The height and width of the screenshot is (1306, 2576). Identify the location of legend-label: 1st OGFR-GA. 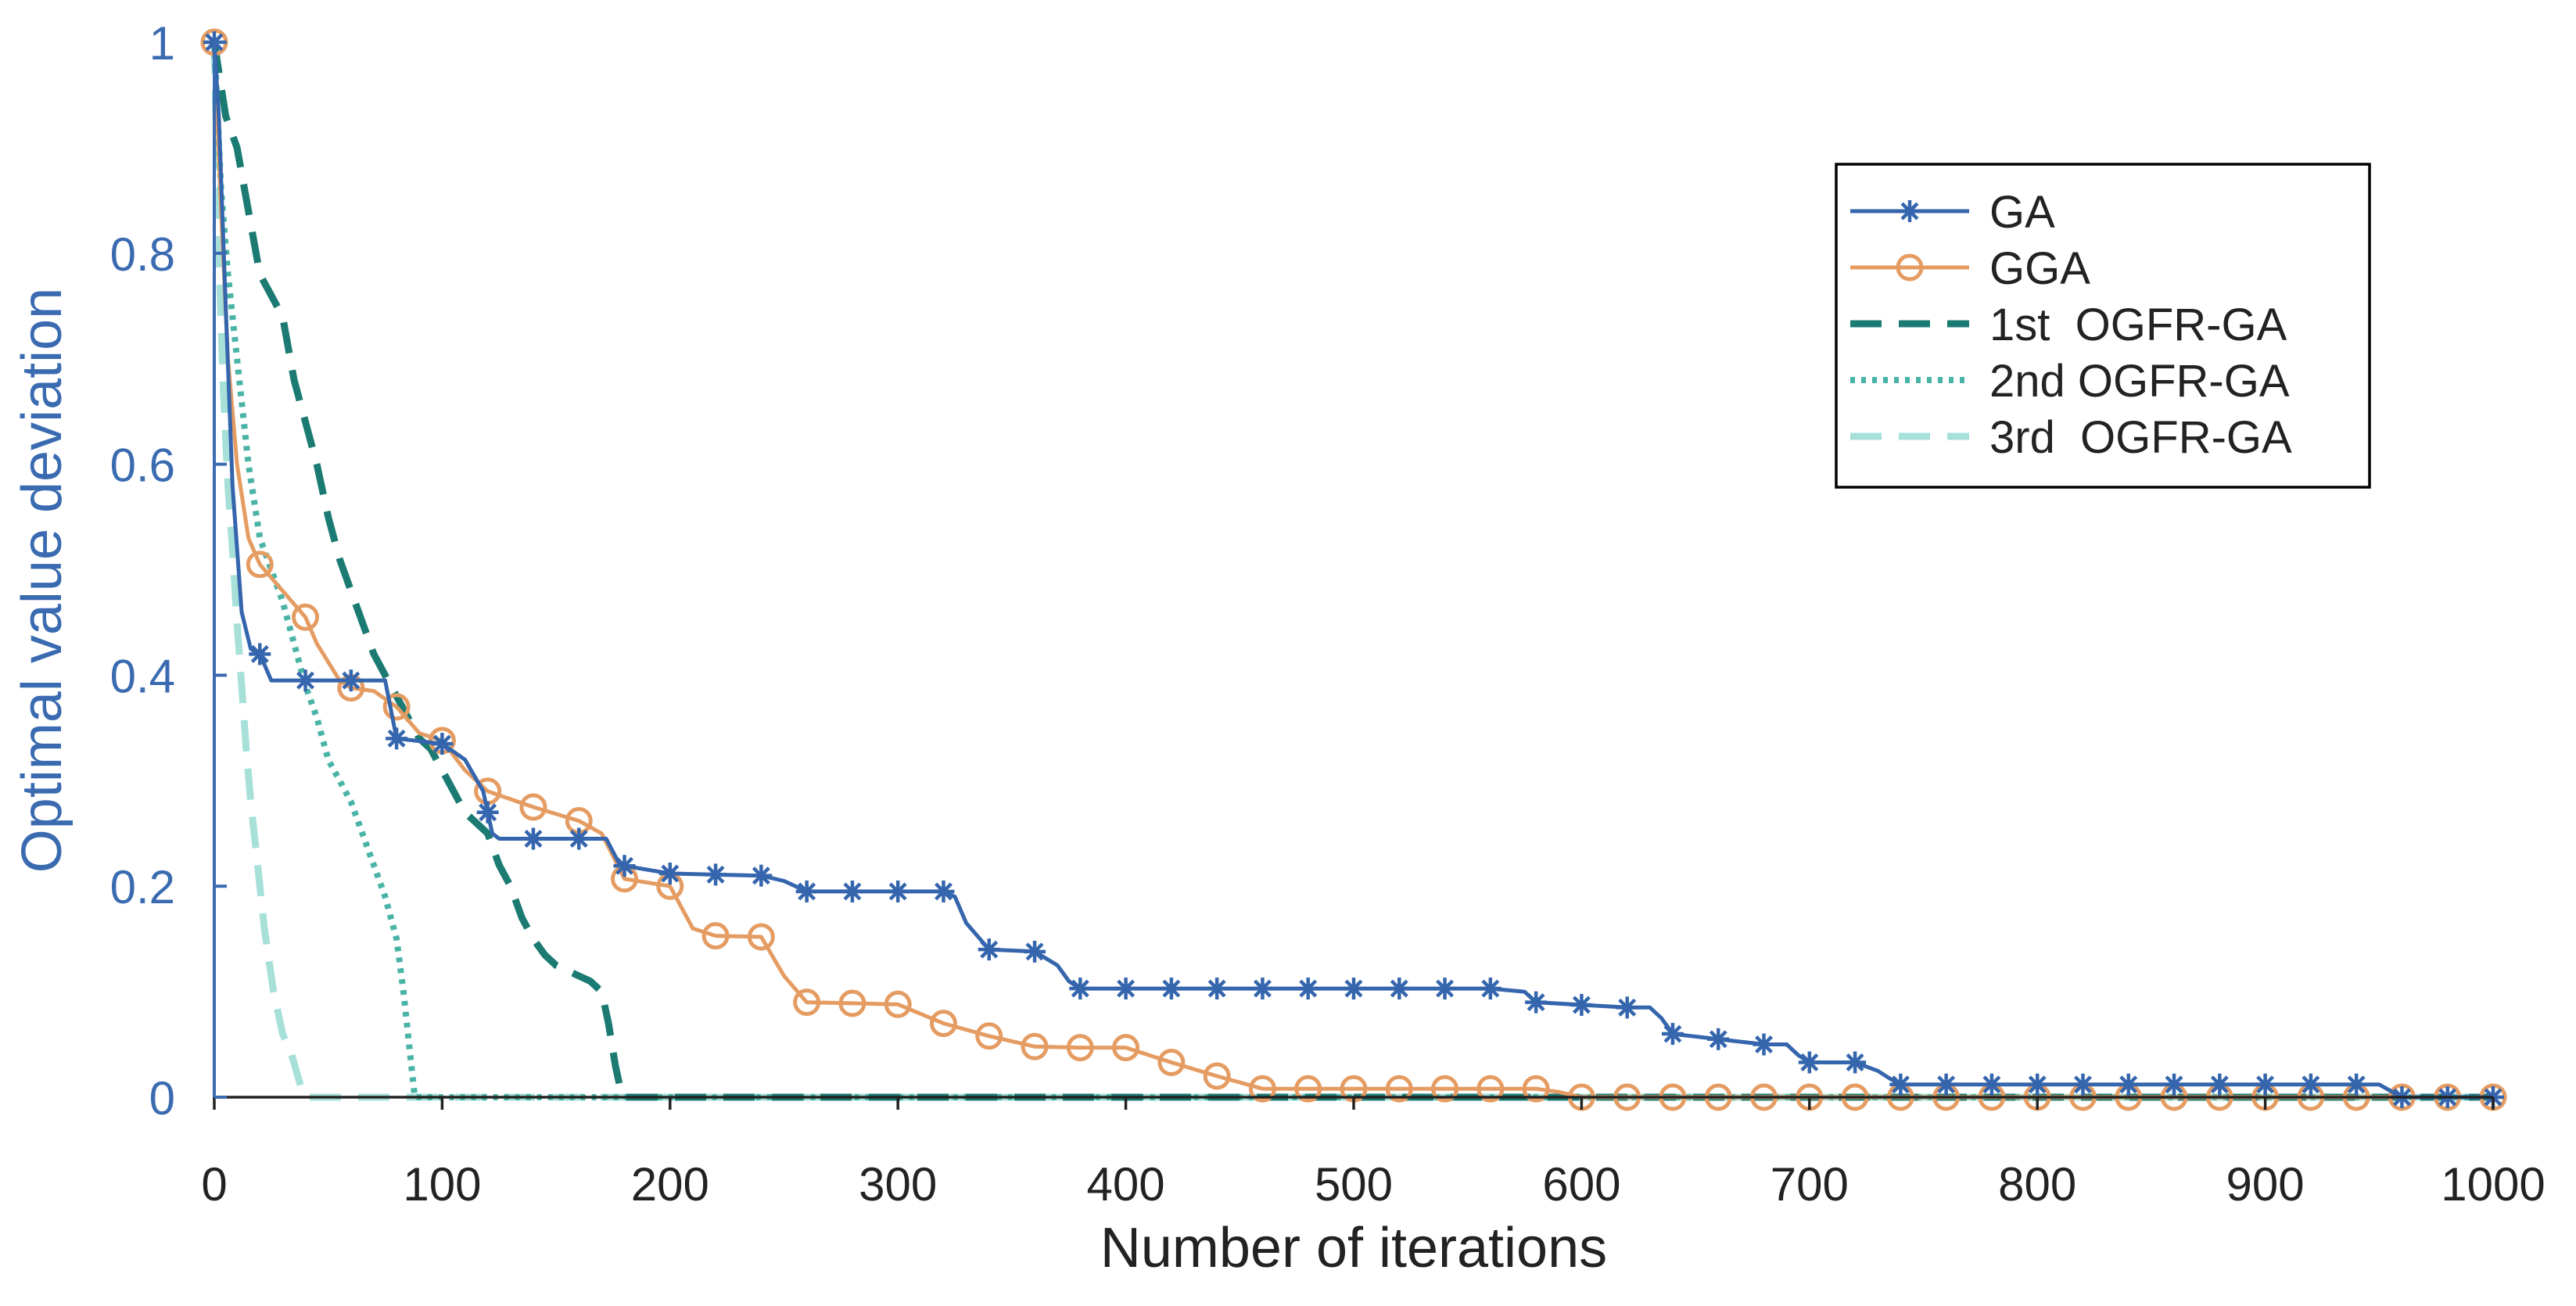
(2138, 325).